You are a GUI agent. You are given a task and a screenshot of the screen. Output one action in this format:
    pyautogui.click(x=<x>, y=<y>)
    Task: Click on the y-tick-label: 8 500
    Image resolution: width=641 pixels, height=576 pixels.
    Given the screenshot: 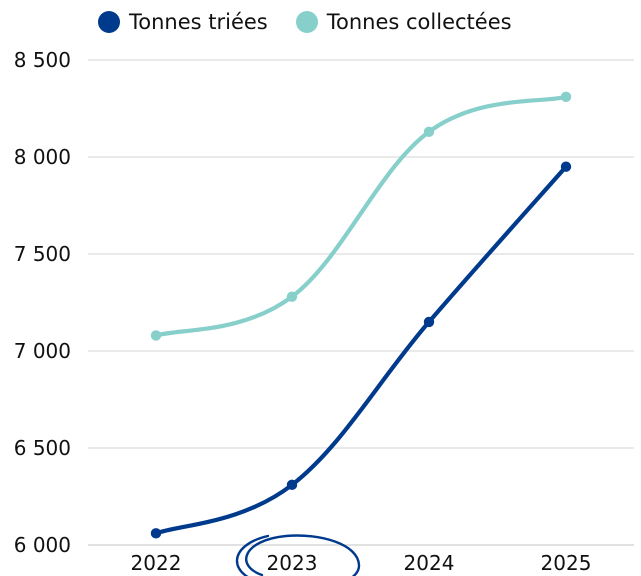 What is the action you would take?
    pyautogui.click(x=42, y=60)
    